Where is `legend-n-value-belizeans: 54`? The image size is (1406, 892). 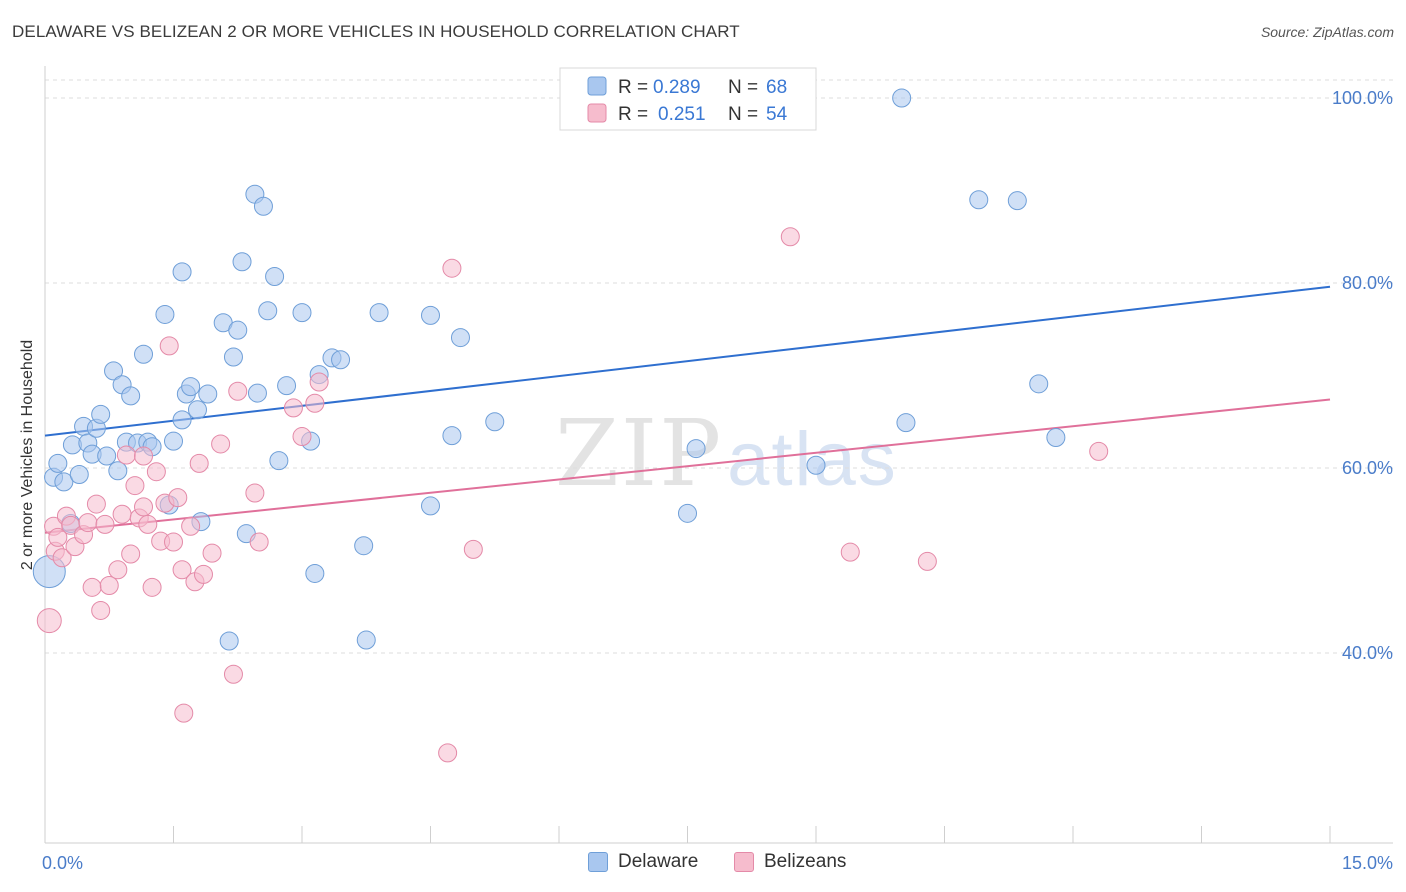
legend-n-value-belizeans: 54 is located at coordinates (777, 114).